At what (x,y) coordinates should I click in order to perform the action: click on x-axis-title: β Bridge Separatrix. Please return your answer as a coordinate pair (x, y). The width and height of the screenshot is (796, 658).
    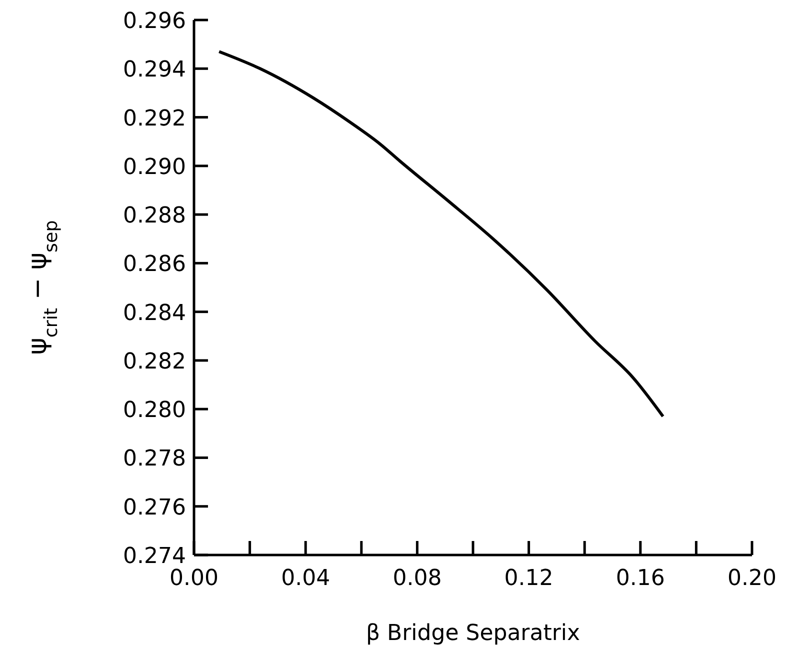
    Looking at the image, I should click on (473, 633).